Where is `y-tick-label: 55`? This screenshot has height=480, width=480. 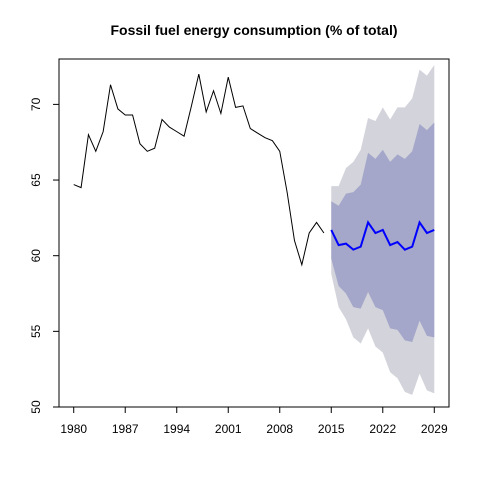
y-tick-label: 55 is located at coordinates (36, 331).